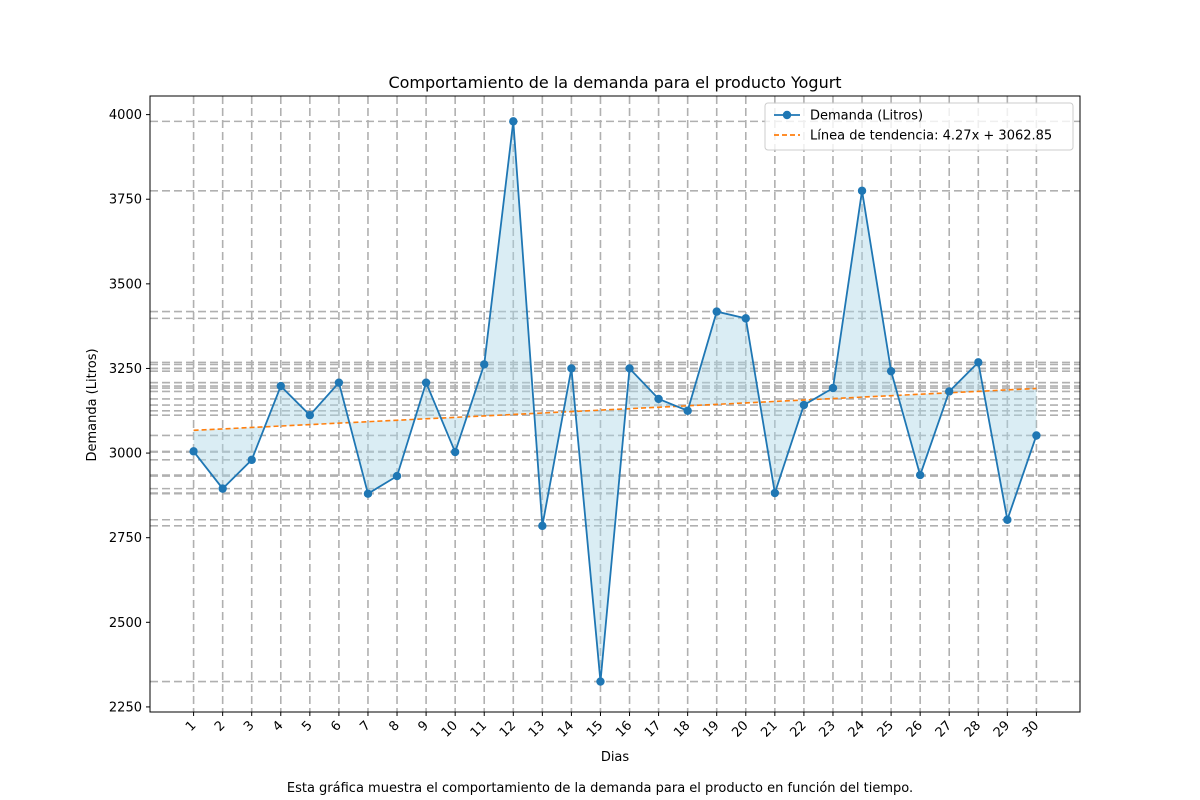  Describe the element at coordinates (125, 454) in the screenshot. I see `y-tick-label: 3000` at that location.